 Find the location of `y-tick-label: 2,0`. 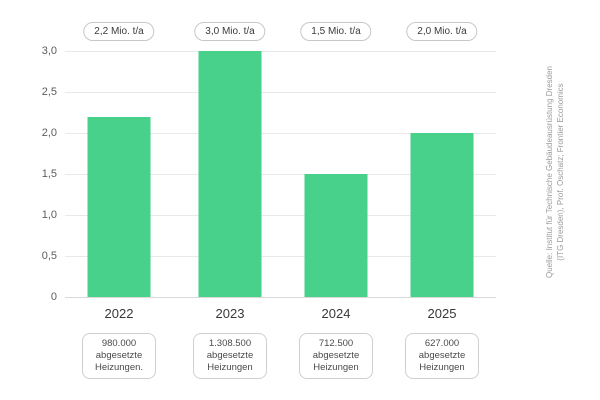

y-tick-label: 2,0 is located at coordinates (49, 133).